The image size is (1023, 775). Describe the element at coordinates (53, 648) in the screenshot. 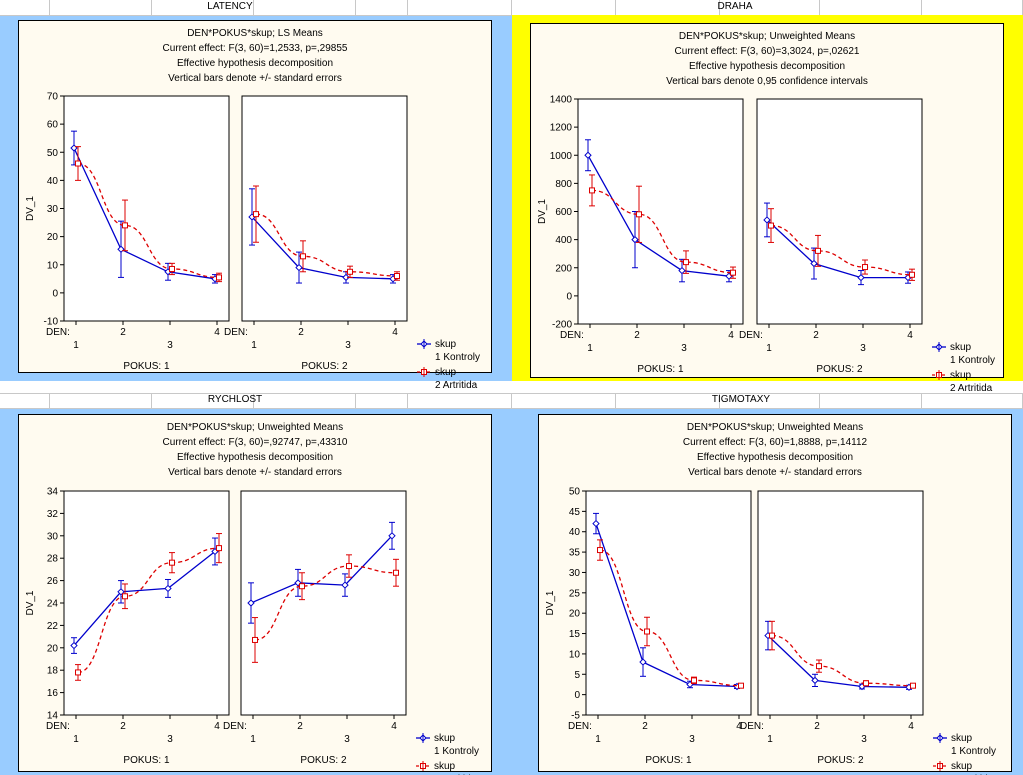

I see `y-tick-label: 20` at that location.